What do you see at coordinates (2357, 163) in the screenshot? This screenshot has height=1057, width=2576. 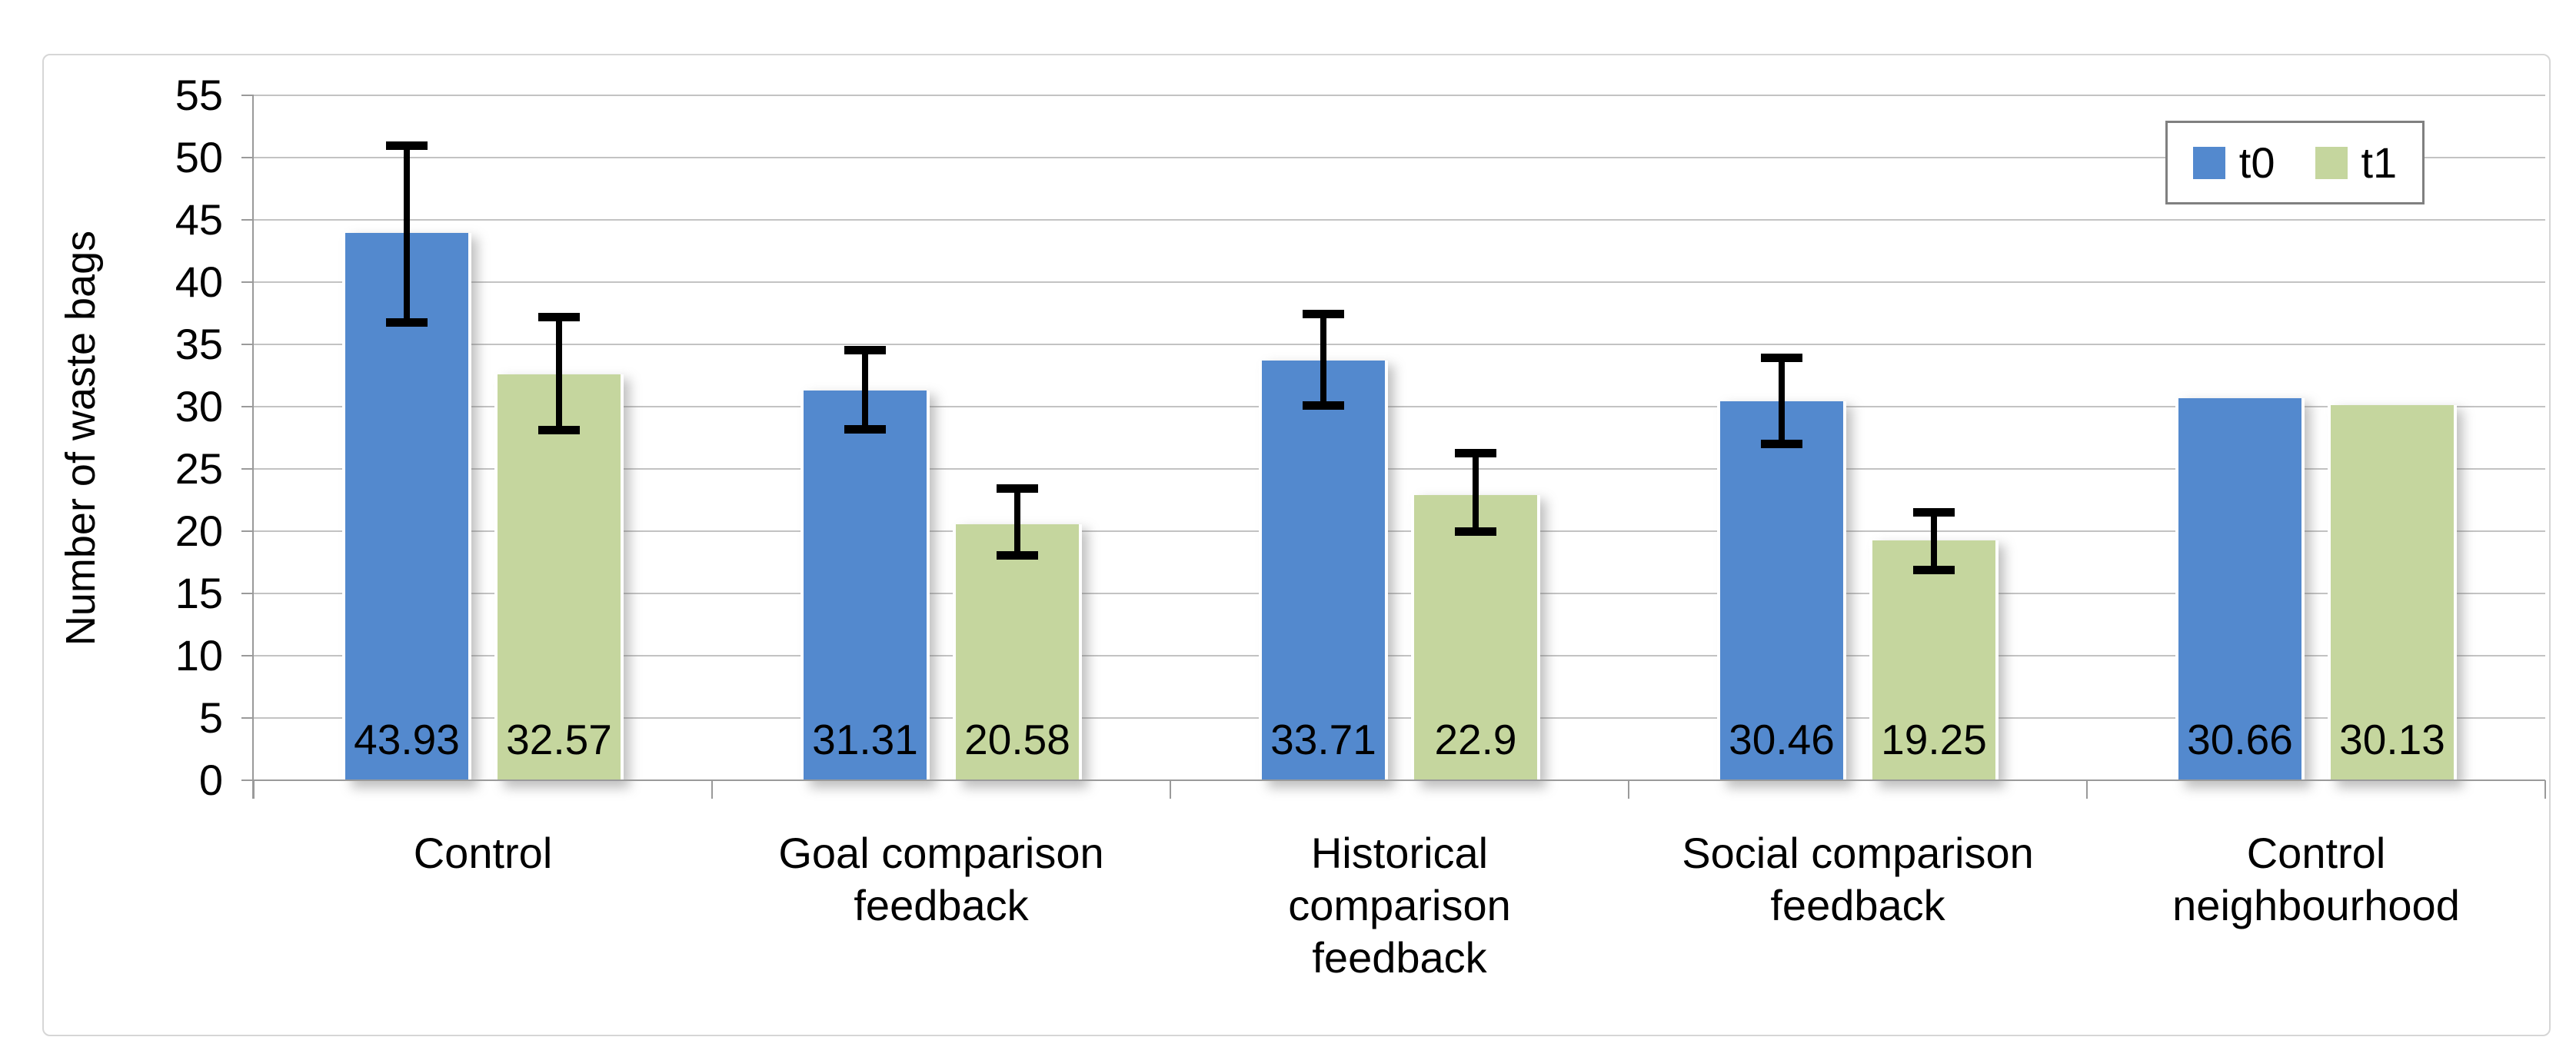 I see `legend-item-t1: t1` at bounding box center [2357, 163].